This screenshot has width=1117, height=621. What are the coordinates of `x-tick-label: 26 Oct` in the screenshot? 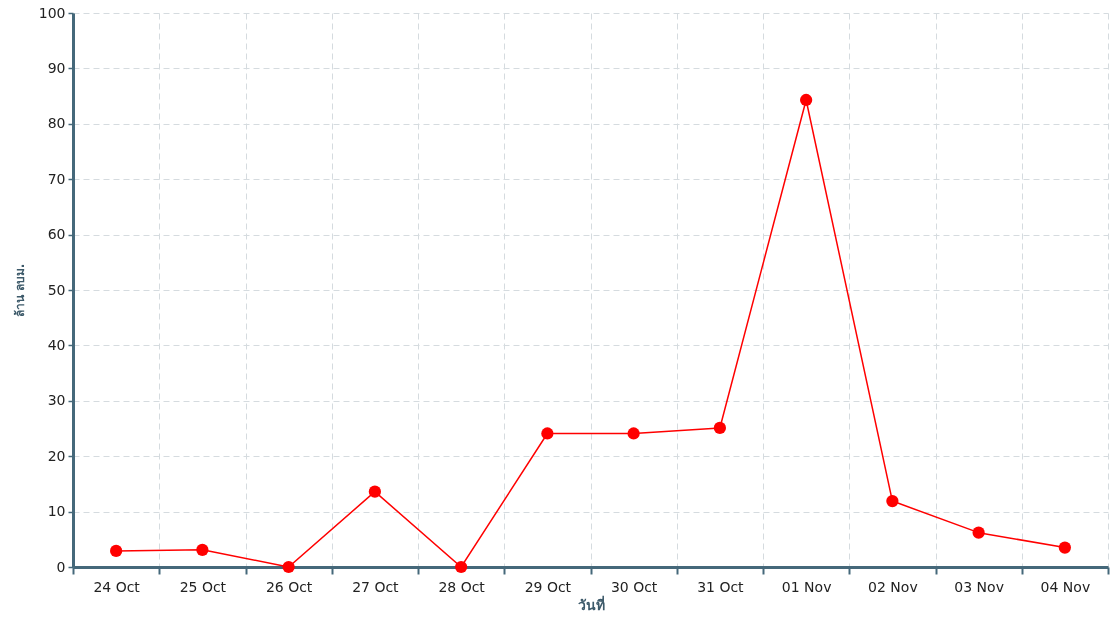 It's located at (289, 586).